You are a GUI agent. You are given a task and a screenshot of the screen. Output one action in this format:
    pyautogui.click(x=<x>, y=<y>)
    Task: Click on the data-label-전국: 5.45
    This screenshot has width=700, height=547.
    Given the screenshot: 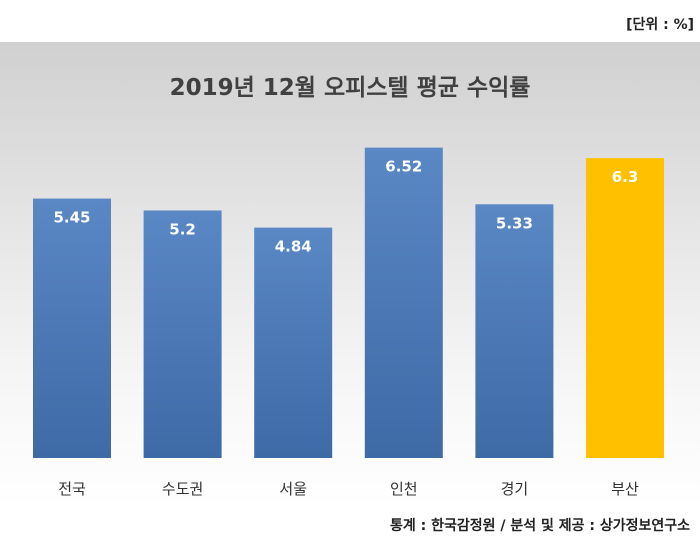 What is the action you would take?
    pyautogui.click(x=71, y=218)
    